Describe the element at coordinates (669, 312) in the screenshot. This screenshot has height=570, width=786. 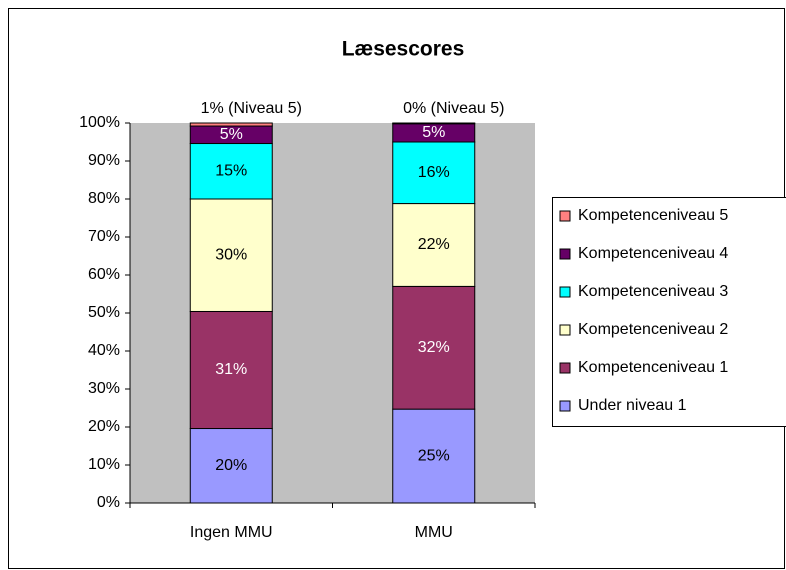
I see `legend-box` at that location.